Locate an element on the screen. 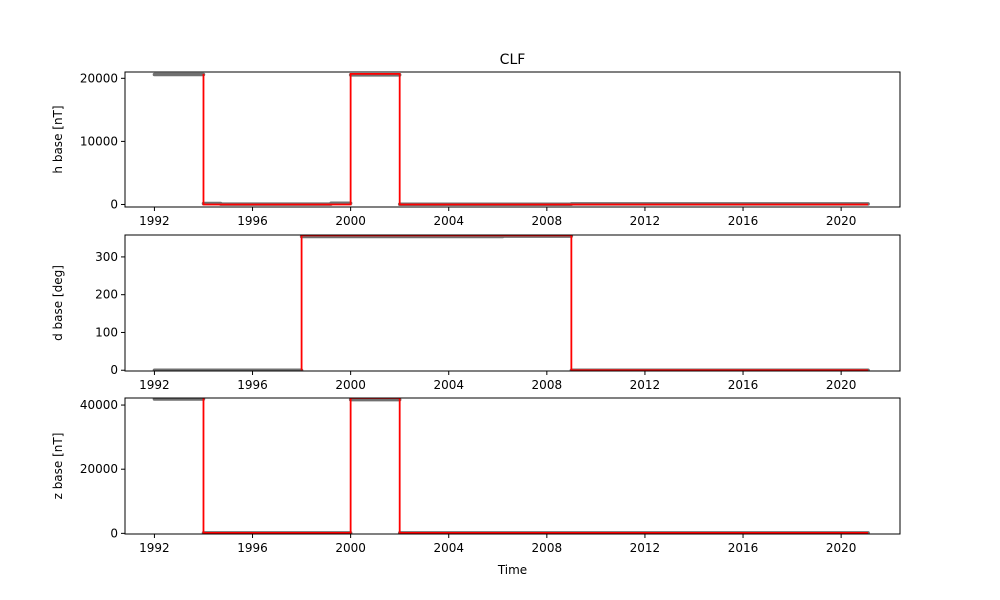  y-axis-label: d base [deg] is located at coordinates (58, 303).